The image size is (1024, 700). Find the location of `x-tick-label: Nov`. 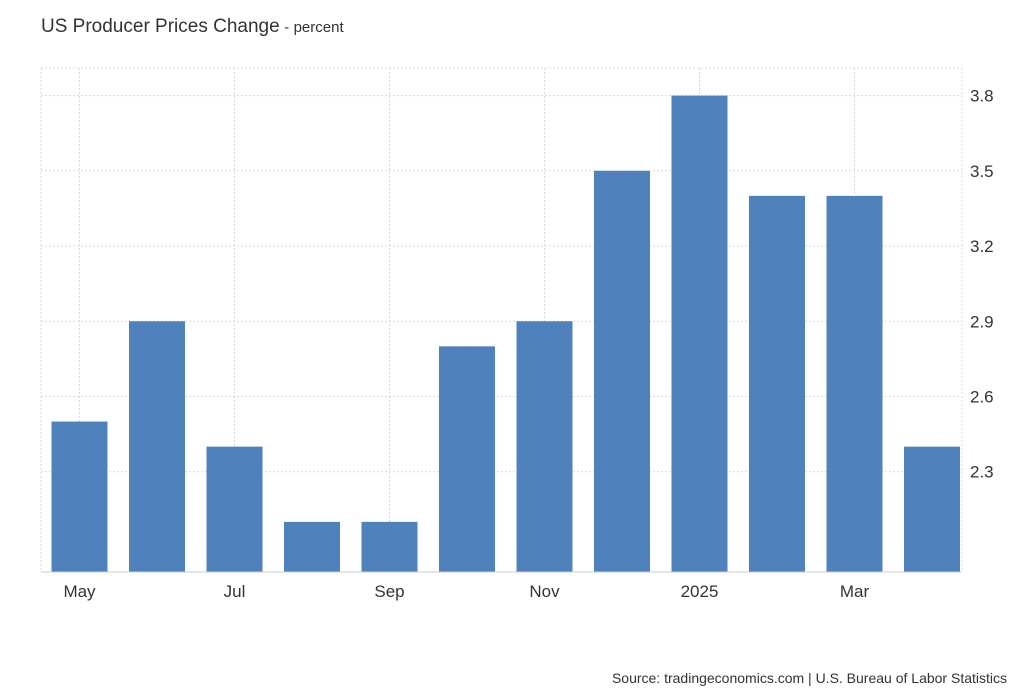

x-tick-label: Nov is located at coordinates (544, 591).